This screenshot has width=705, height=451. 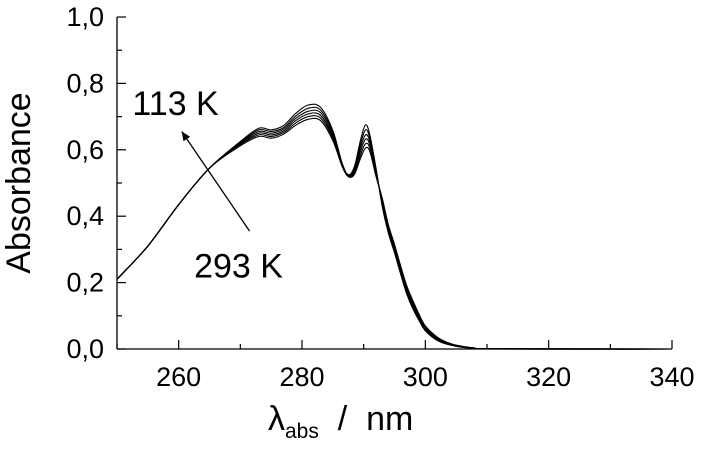 I want to click on svg-text: λabs / nm, so click(x=340, y=421).